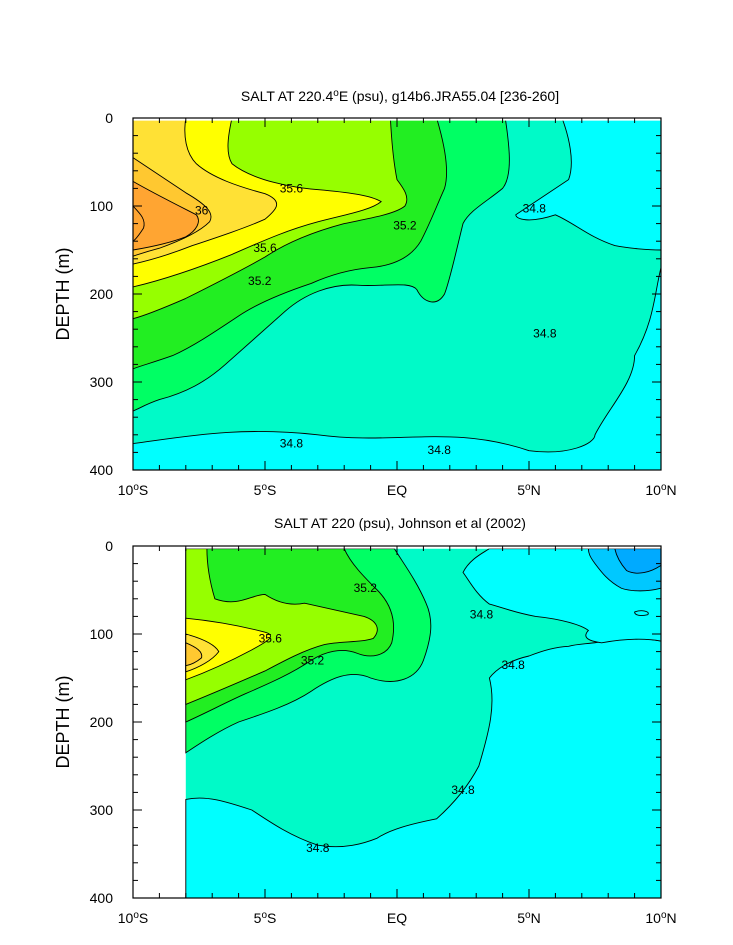  Describe the element at coordinates (194, 654) in the screenshot. I see `fill-36.0` at that location.